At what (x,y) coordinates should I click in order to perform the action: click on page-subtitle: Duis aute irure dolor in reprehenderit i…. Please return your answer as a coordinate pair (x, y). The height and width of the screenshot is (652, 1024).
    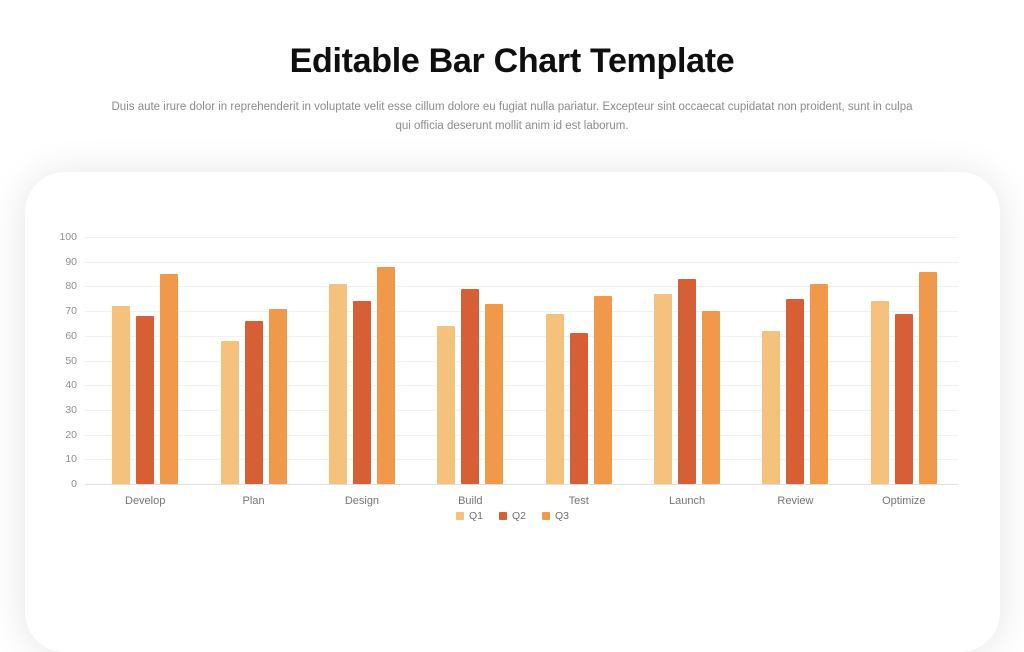
    Looking at the image, I should click on (512, 117).